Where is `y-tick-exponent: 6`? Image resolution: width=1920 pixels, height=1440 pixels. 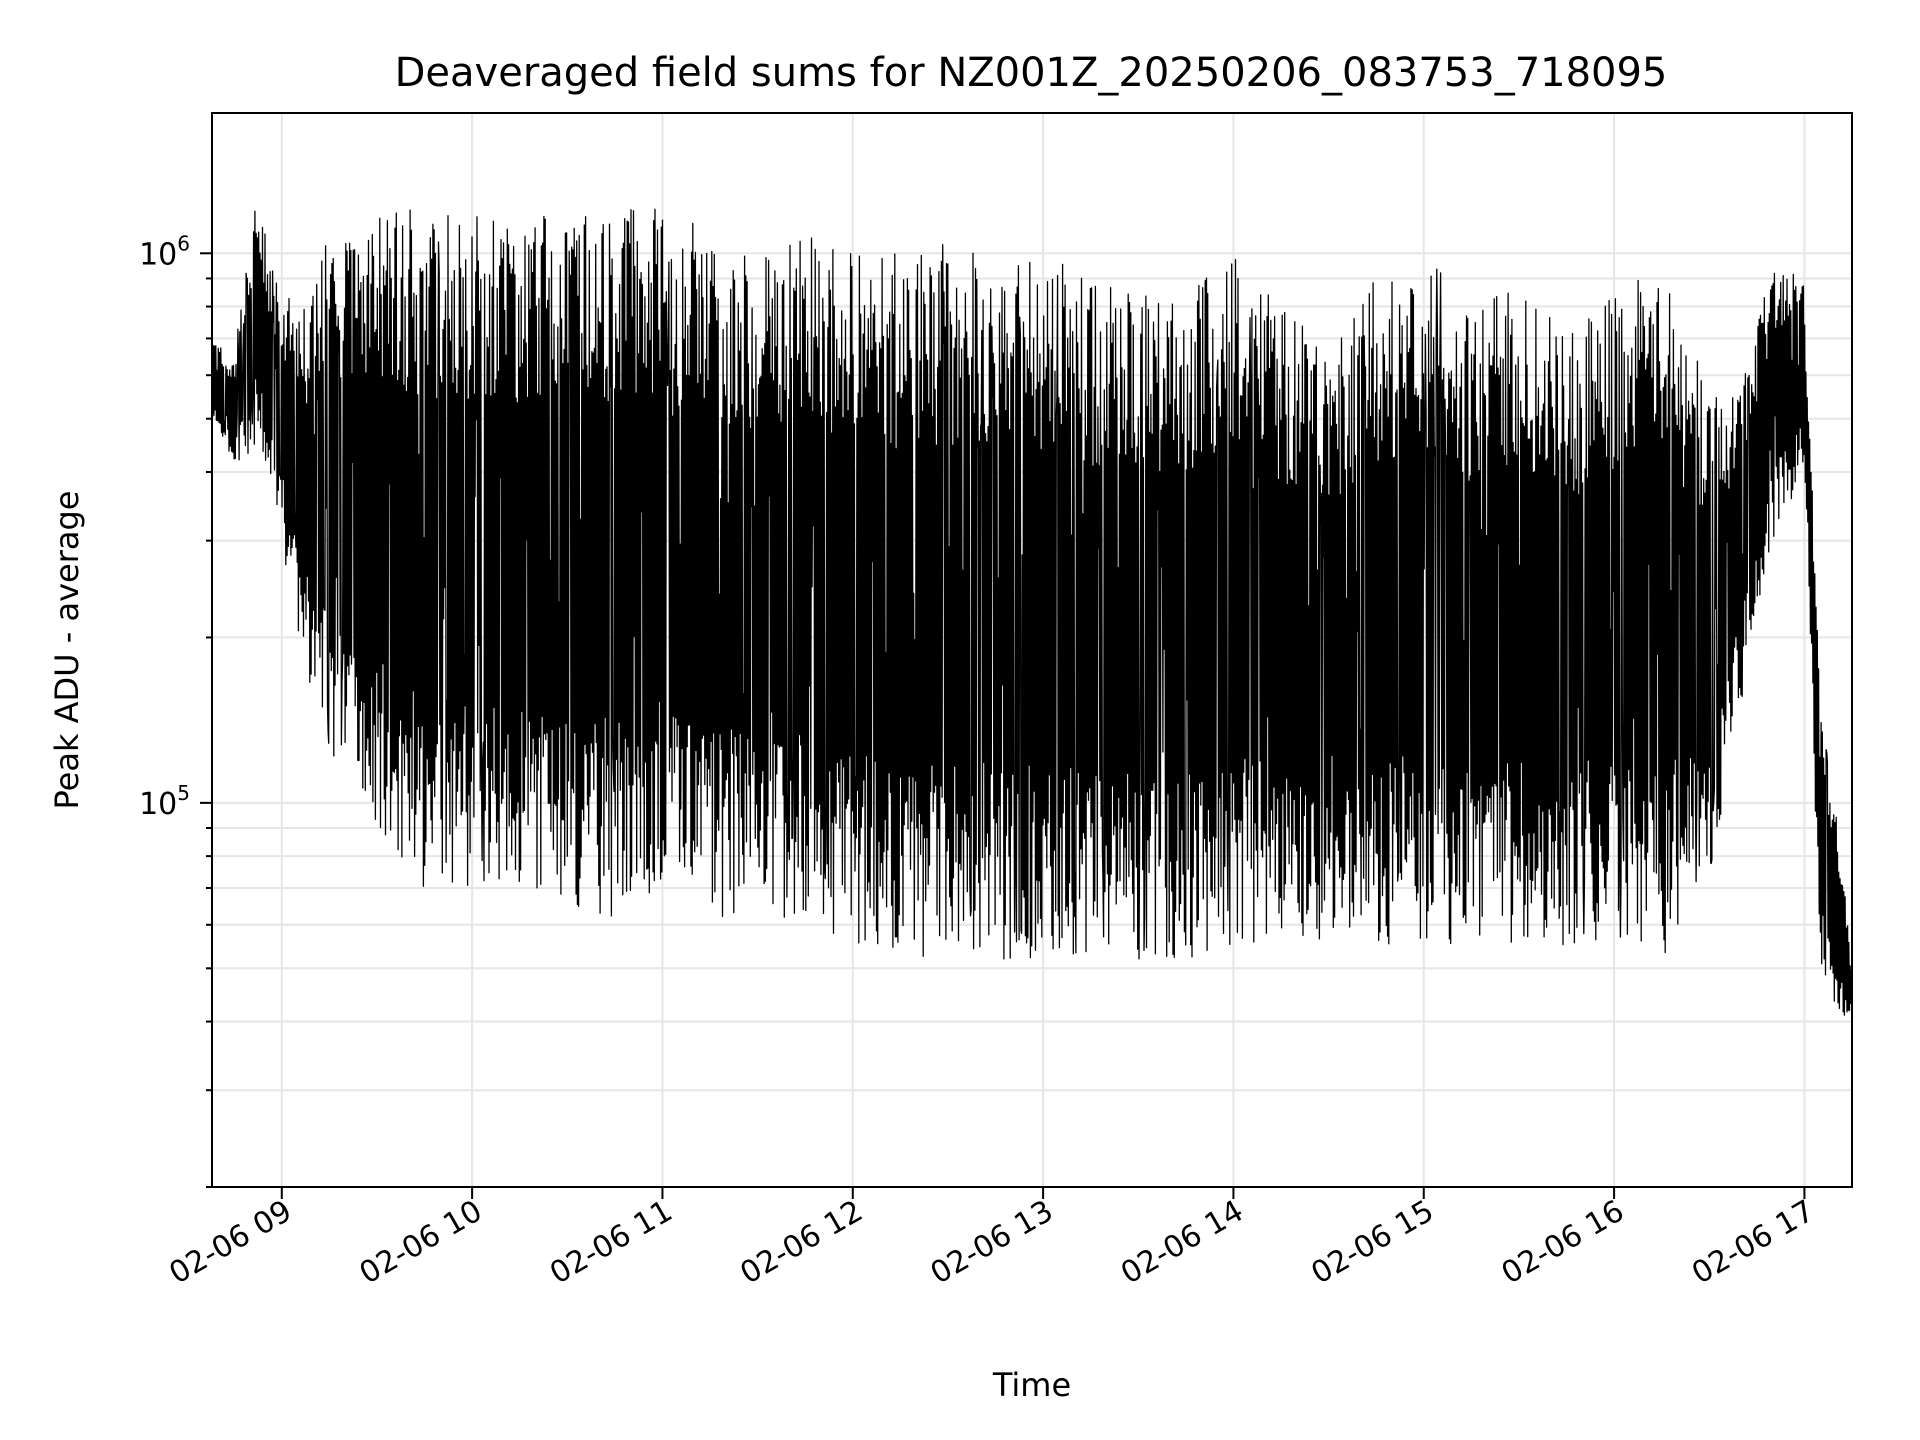
y-tick-exponent: 6 is located at coordinates (183, 243).